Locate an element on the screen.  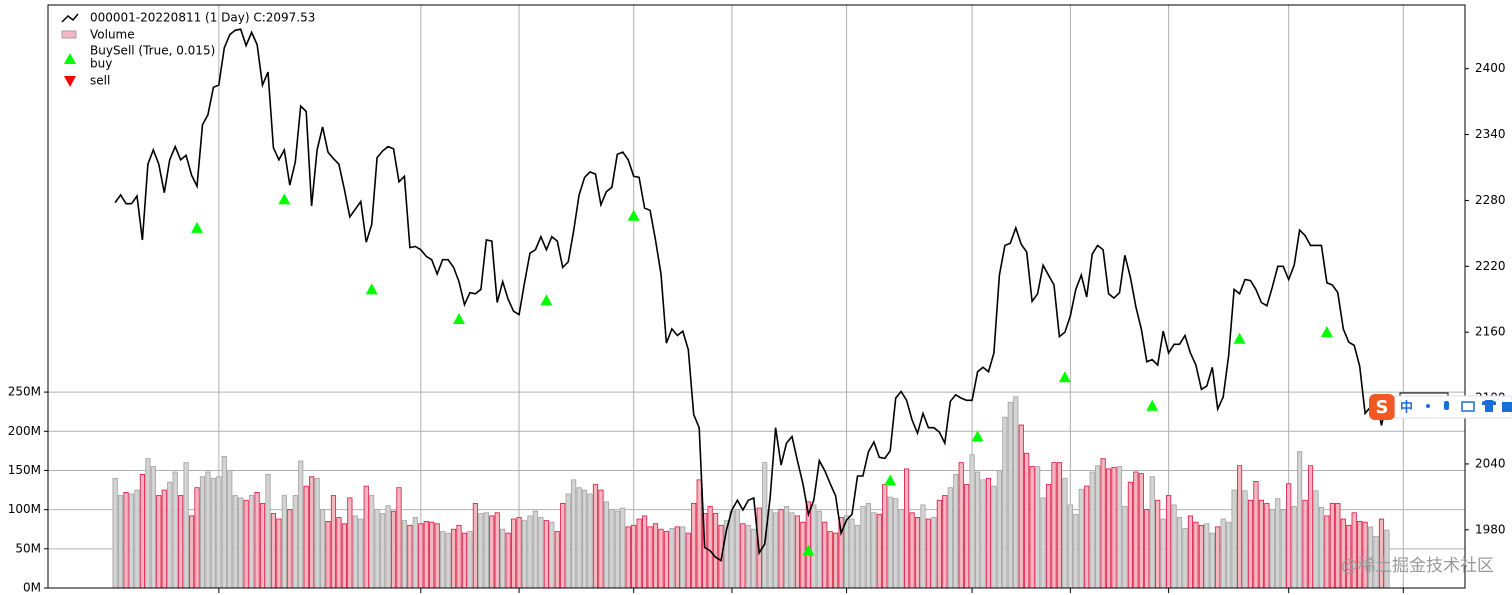
legend-label: buy is located at coordinates (101, 64).